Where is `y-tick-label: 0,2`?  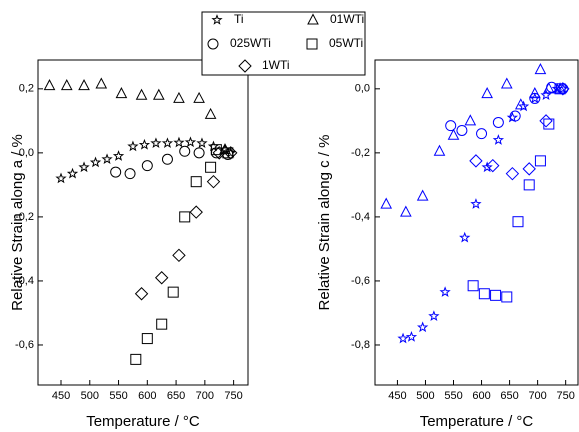 y-tick-label: 0,2 is located at coordinates (26, 89).